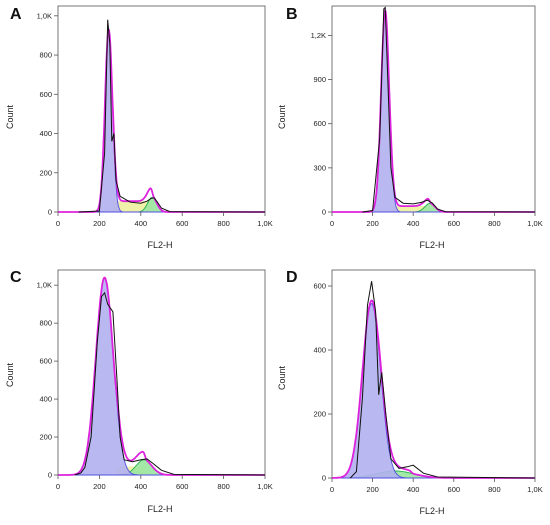 The height and width of the screenshot is (525, 550). What do you see at coordinates (292, 277) in the screenshot?
I see `panel-label-d: D` at bounding box center [292, 277].